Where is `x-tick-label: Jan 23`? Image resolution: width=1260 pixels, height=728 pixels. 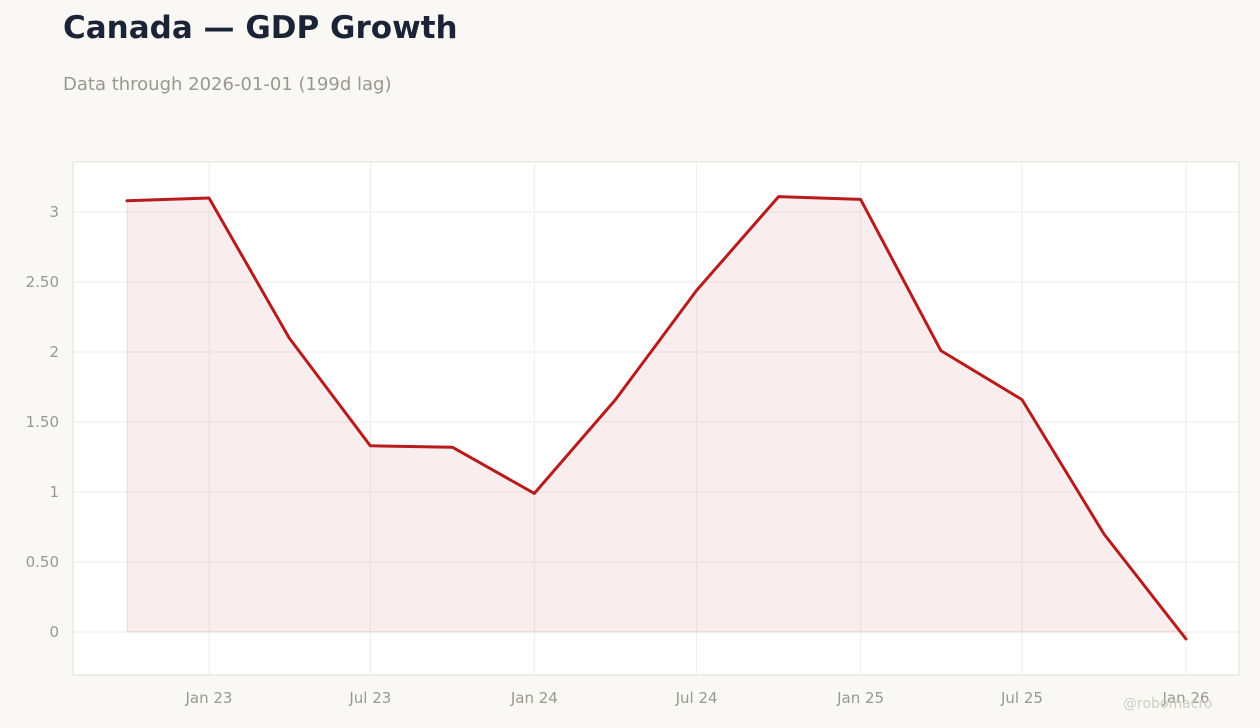
x-tick-label: Jan 23 is located at coordinates (209, 698).